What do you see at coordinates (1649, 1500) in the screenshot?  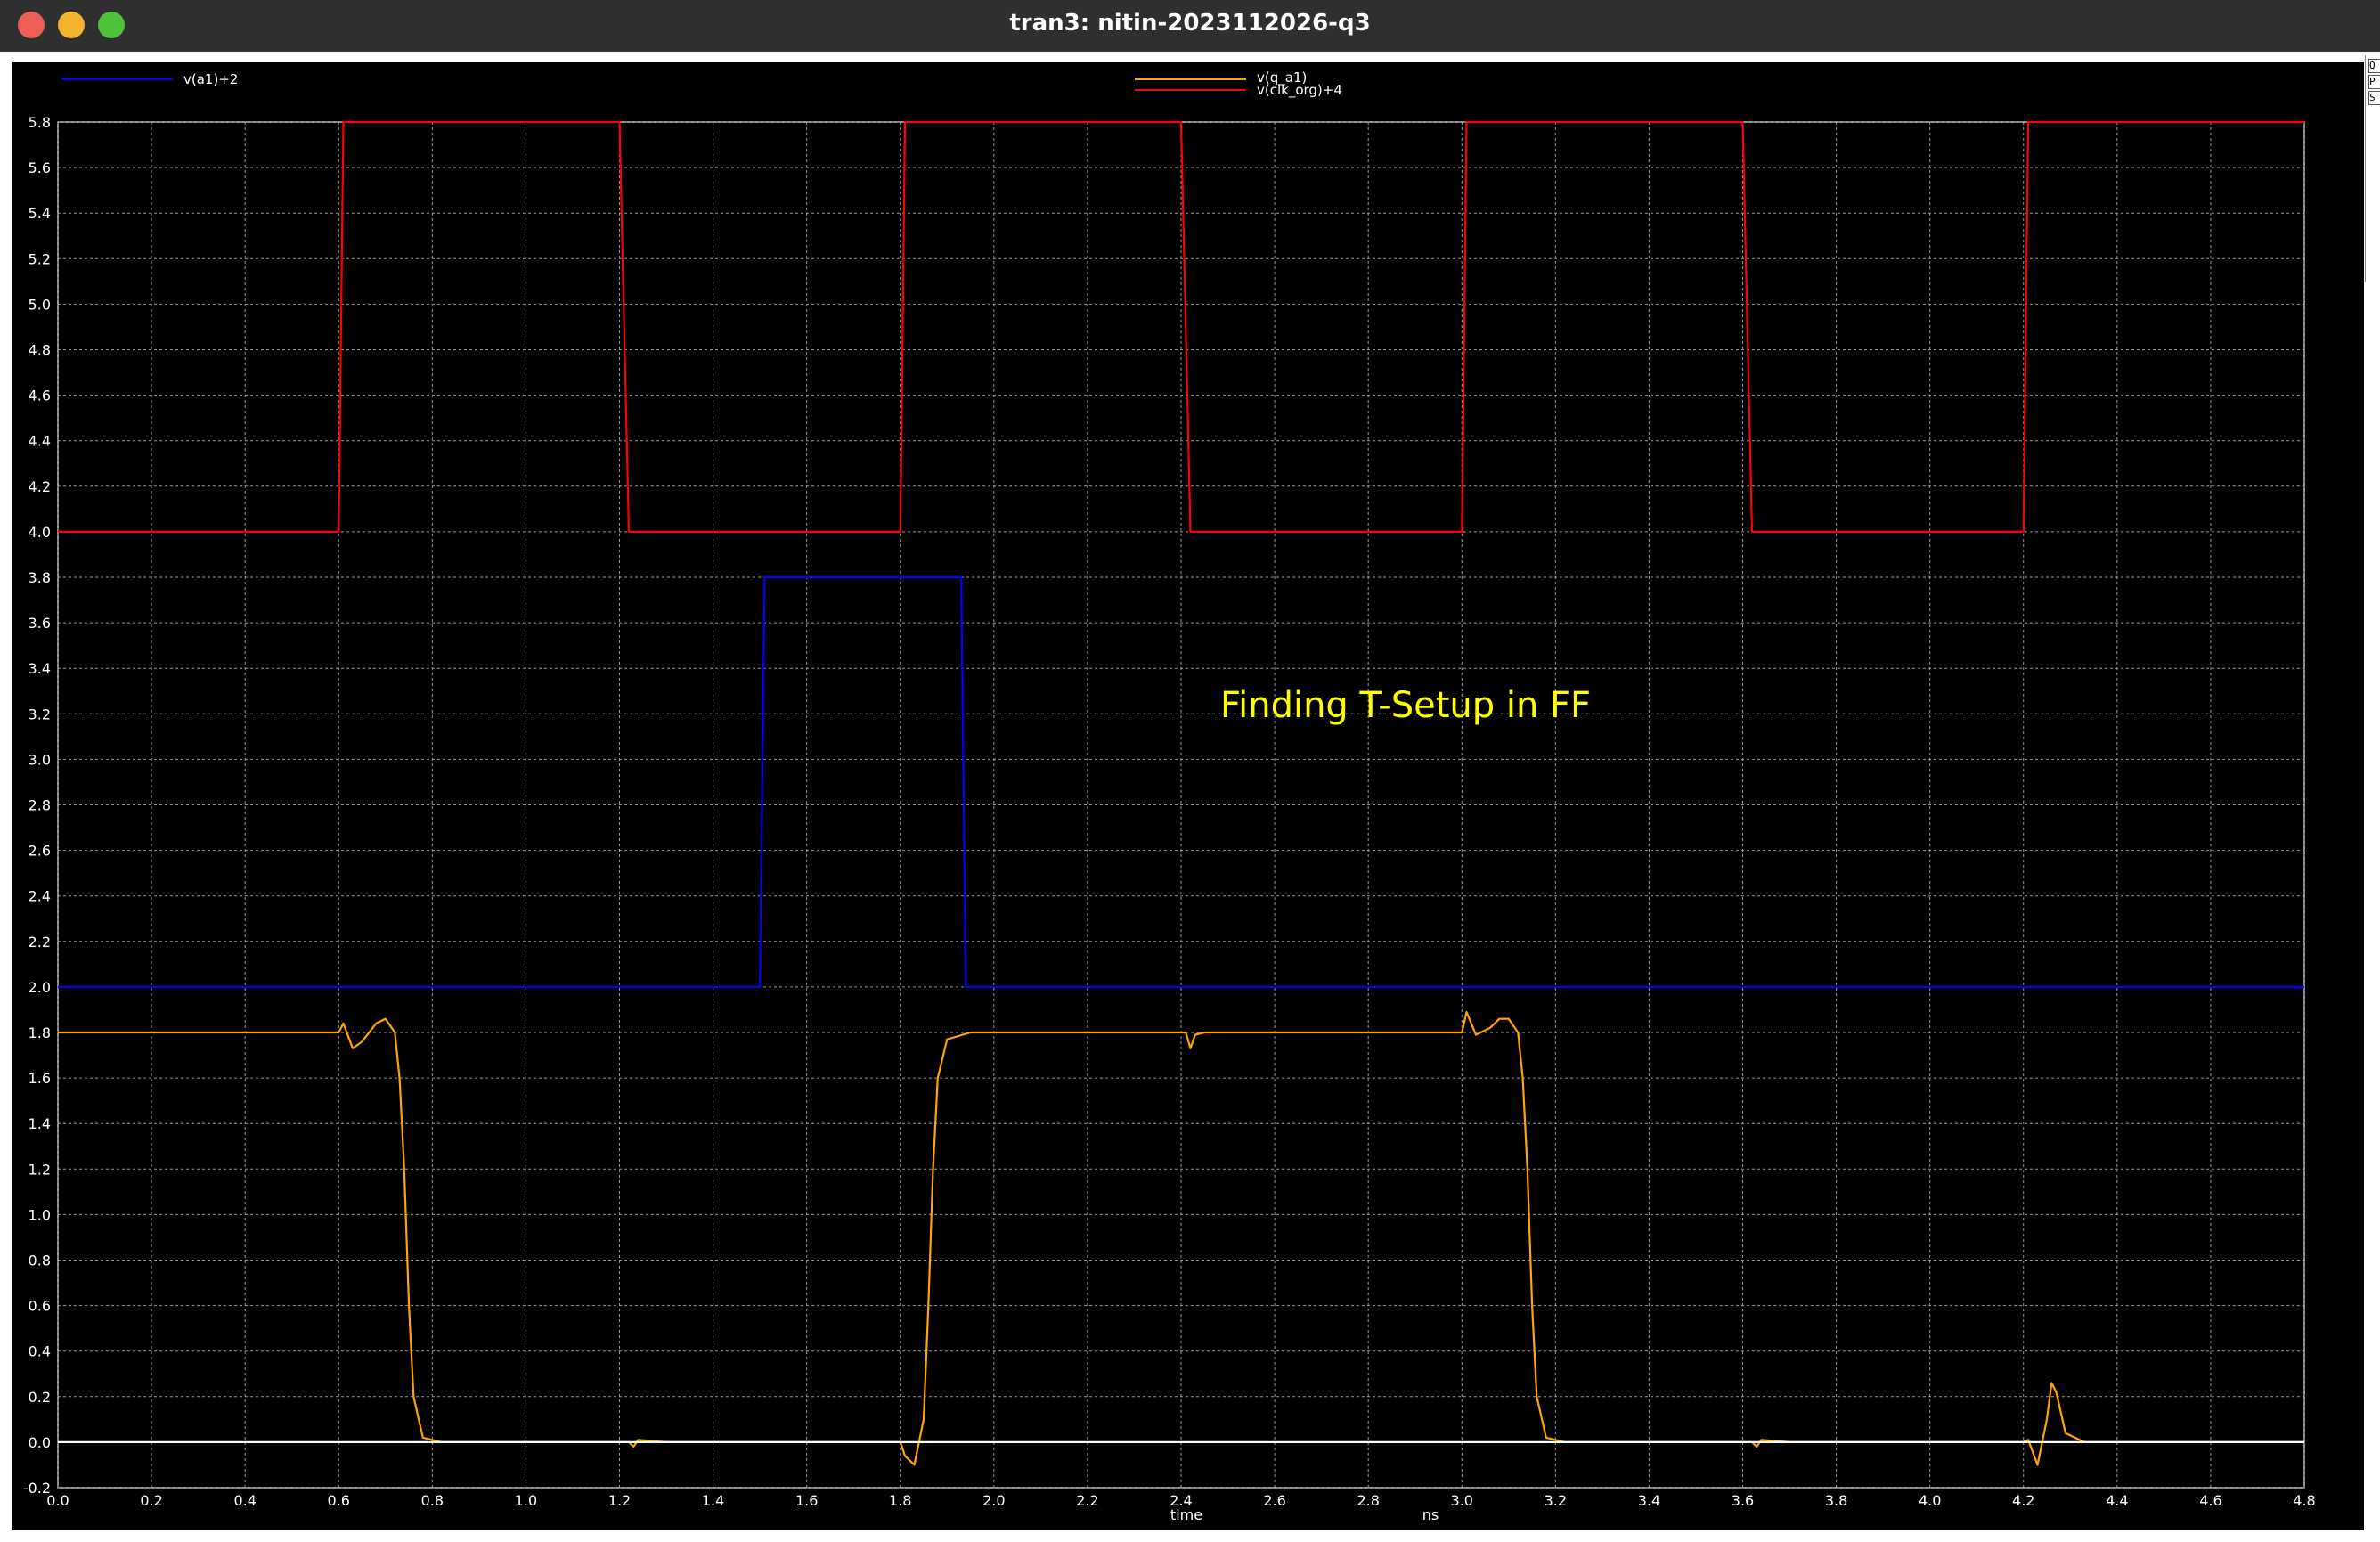 I see `x-tick-label: 3.4` at bounding box center [1649, 1500].